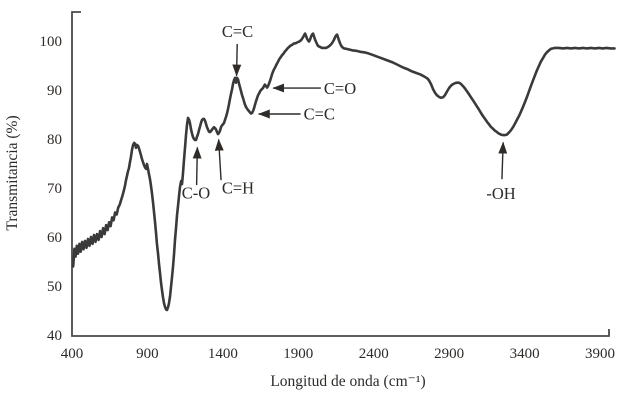 Image resolution: width=624 pixels, height=400 pixels. Describe the element at coordinates (54, 189) in the screenshot. I see `y-tick-label-70: 70` at that location.